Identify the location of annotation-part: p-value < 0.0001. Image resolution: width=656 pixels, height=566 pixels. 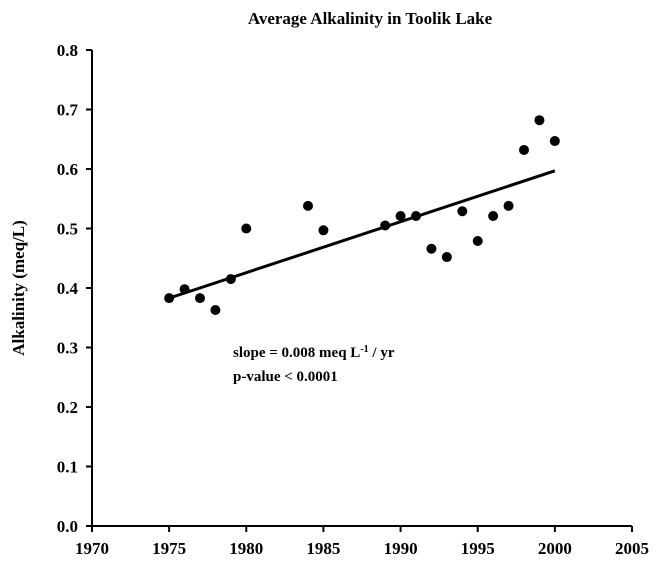
(285, 377).